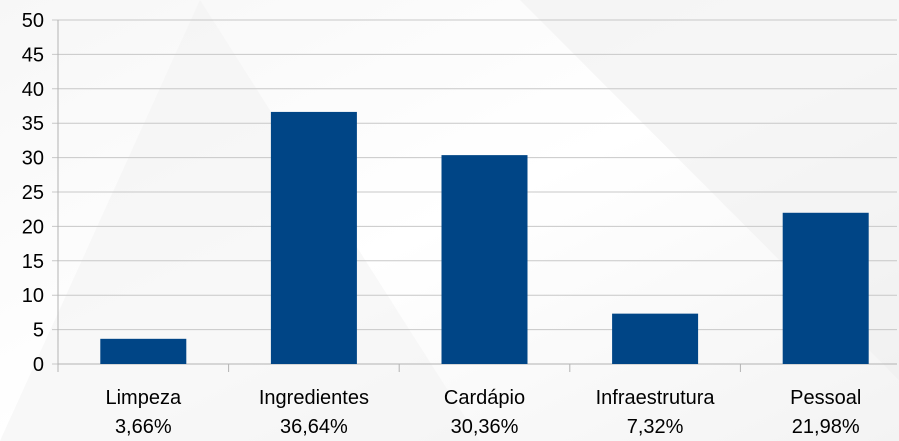 Image resolution: width=899 pixels, height=441 pixels. I want to click on value-label: 36,64%, so click(314, 427).